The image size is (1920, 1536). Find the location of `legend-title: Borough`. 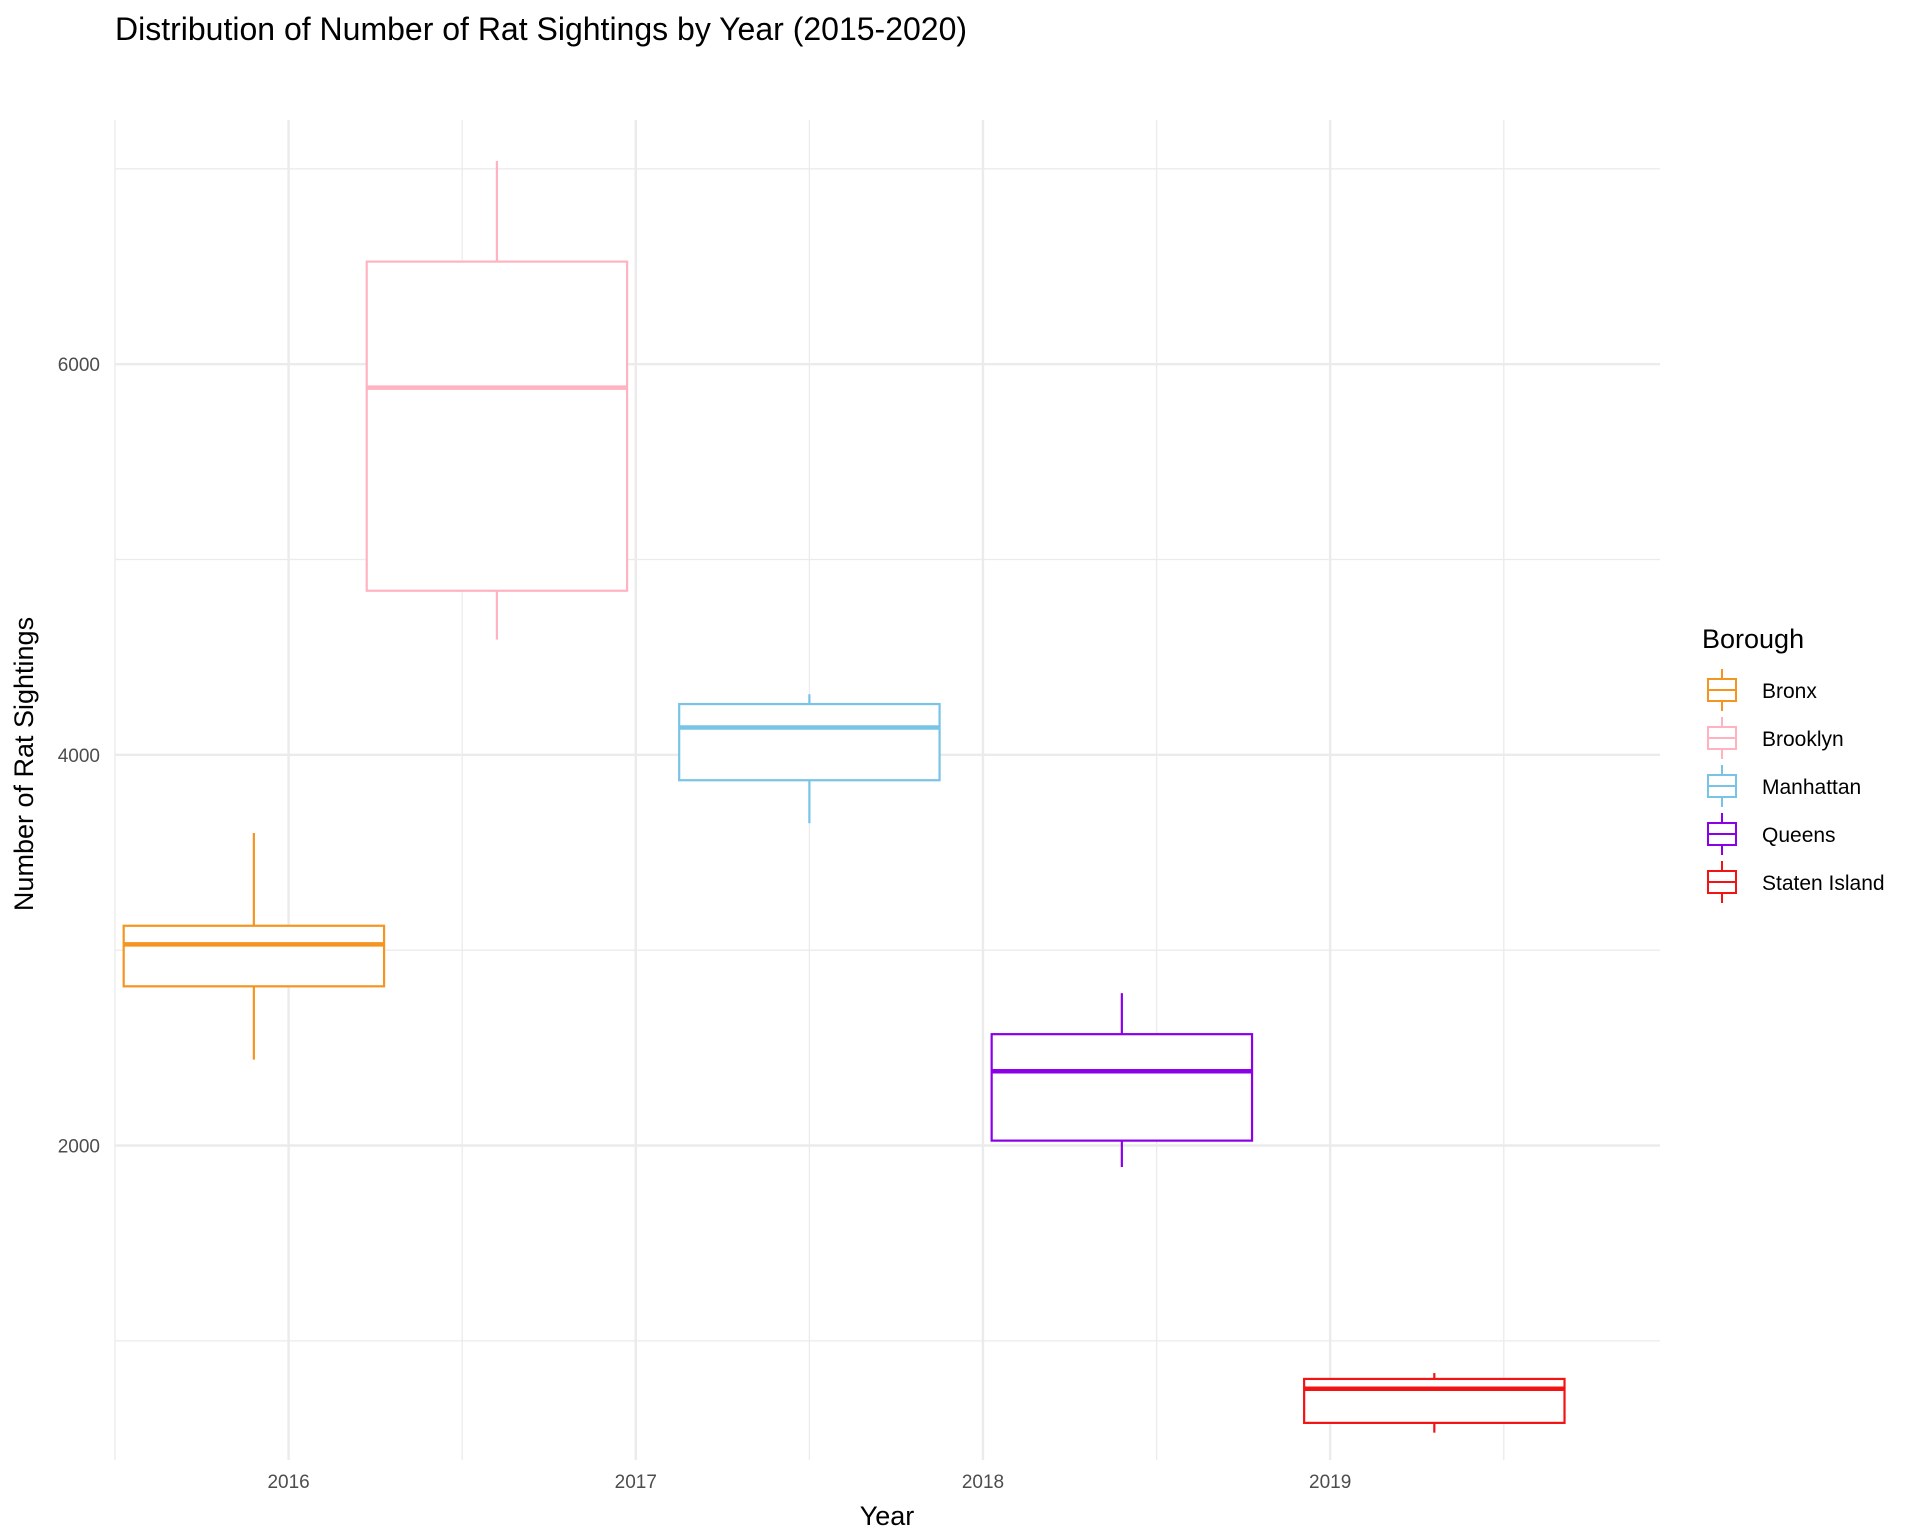

legend-title: Borough is located at coordinates (1753, 639).